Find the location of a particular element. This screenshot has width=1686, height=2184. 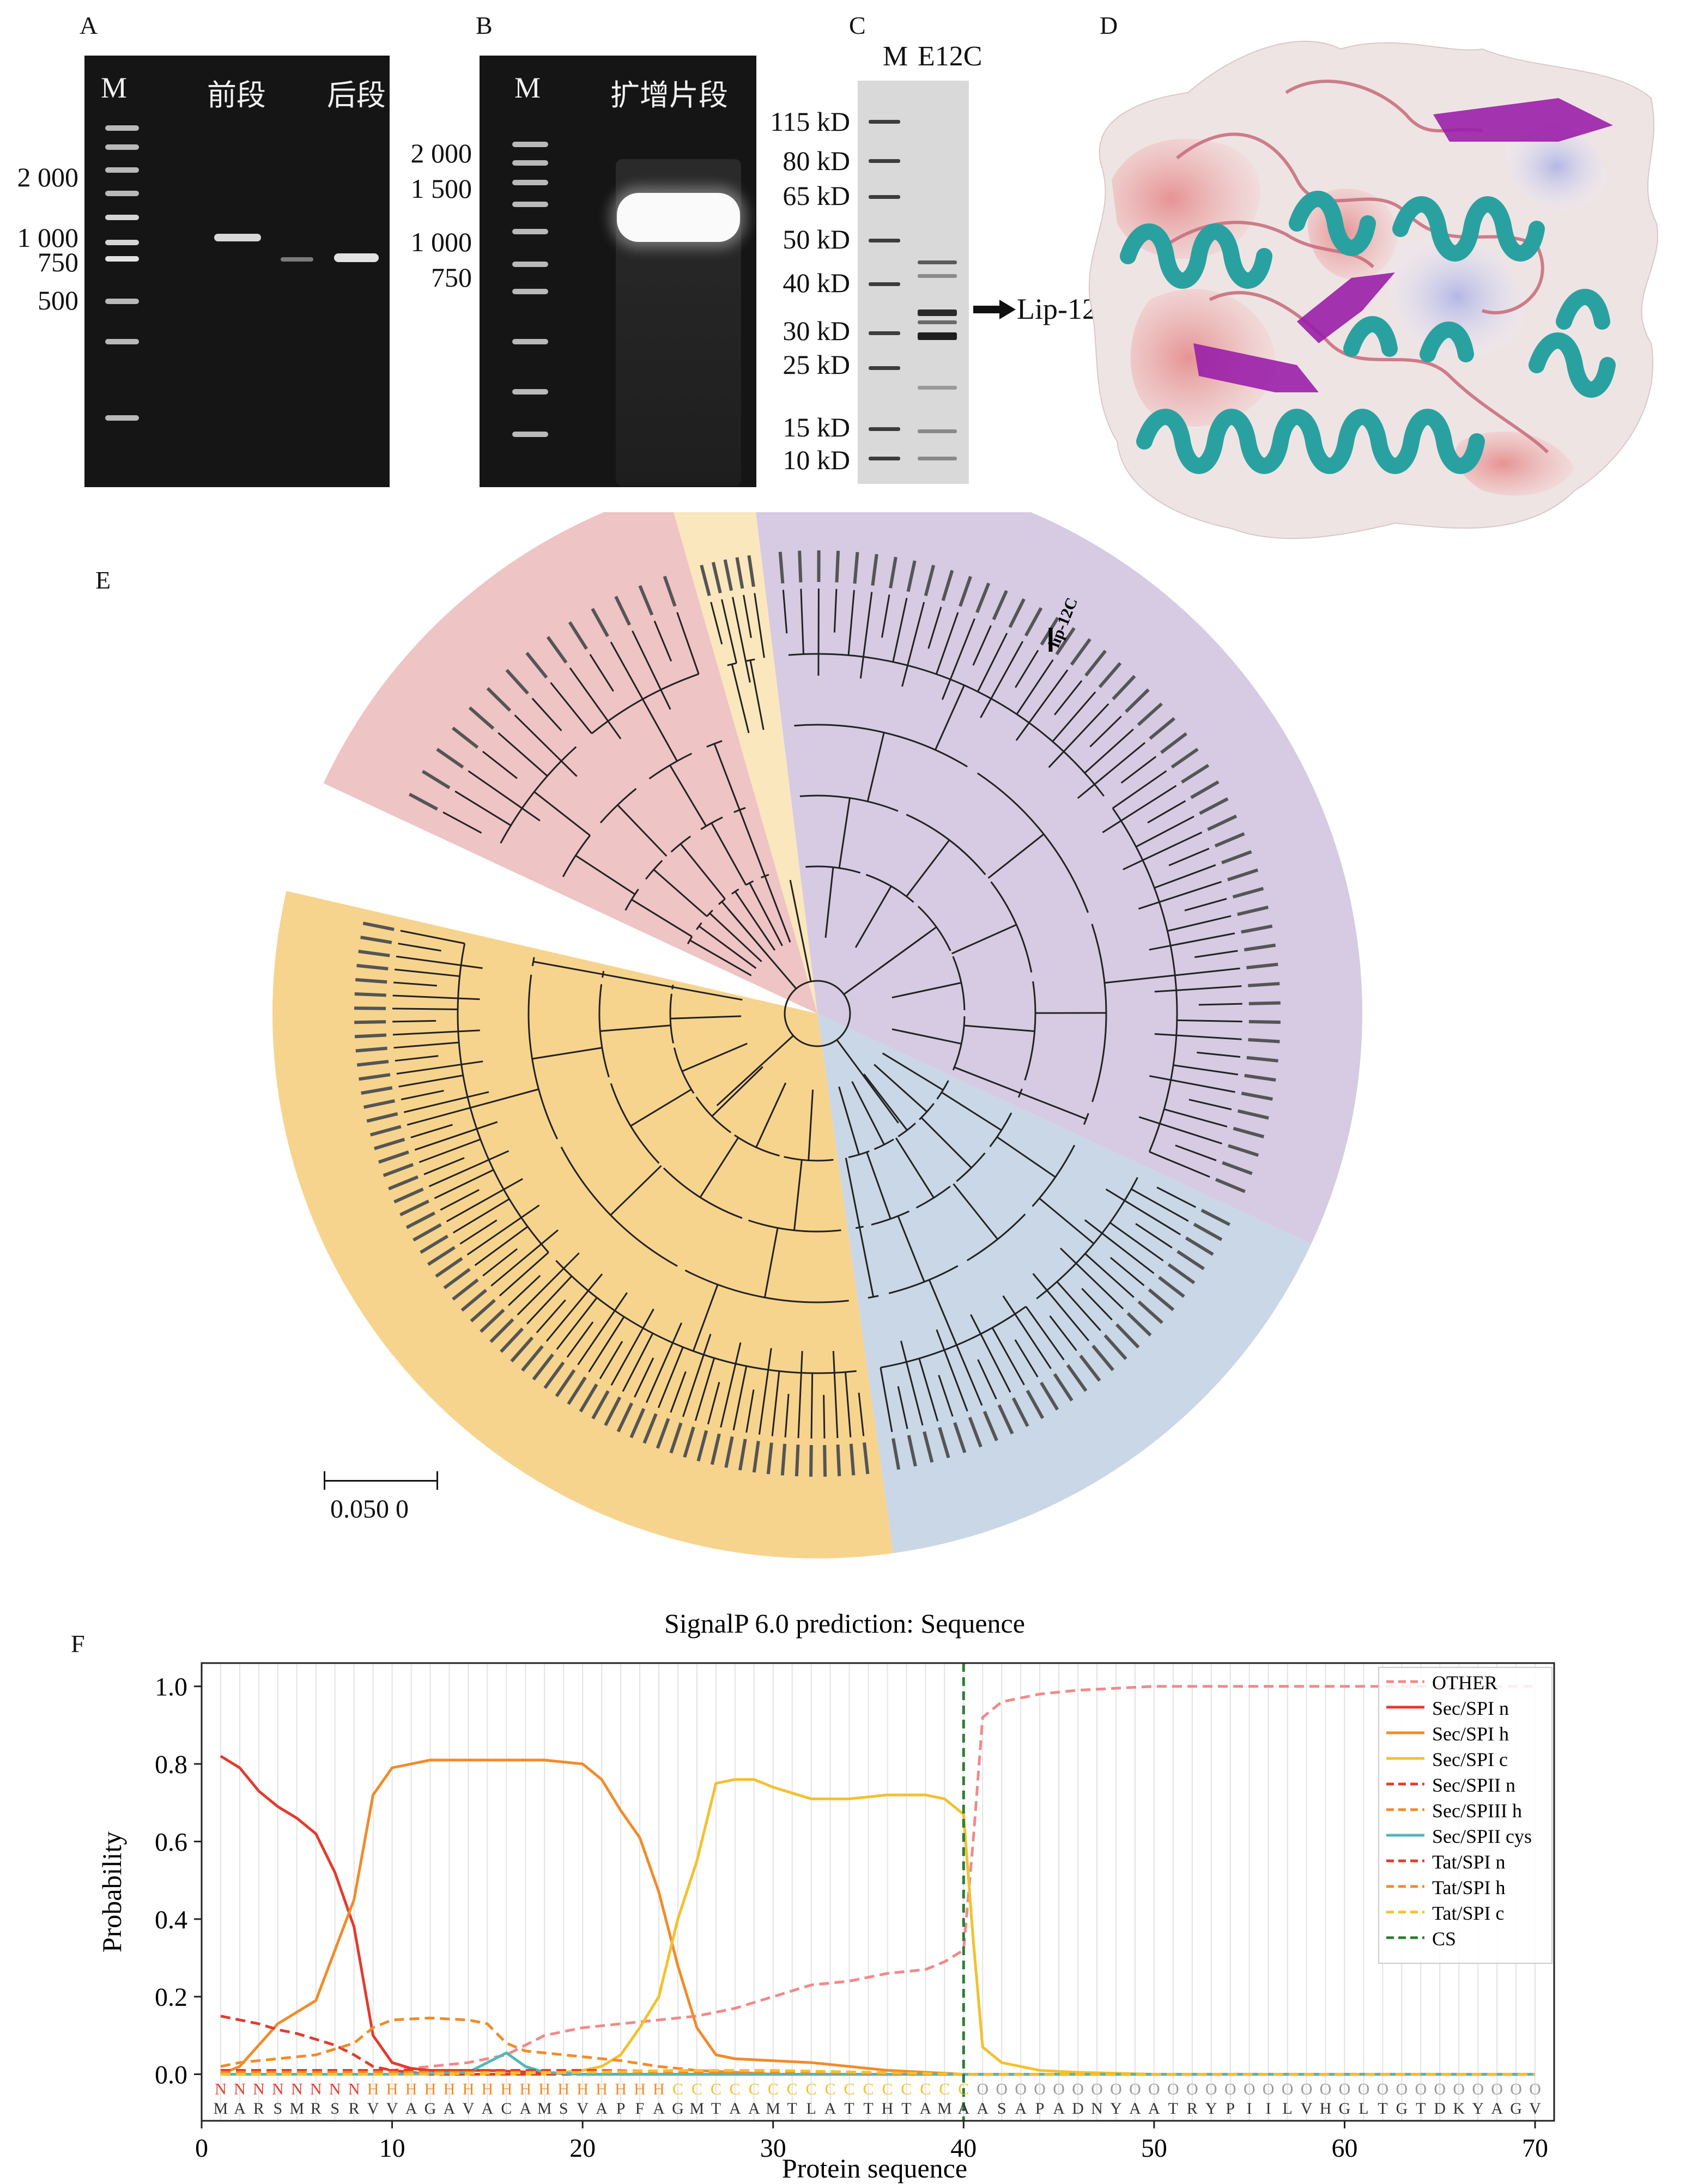

size-label: 2 000 is located at coordinates (48, 177).